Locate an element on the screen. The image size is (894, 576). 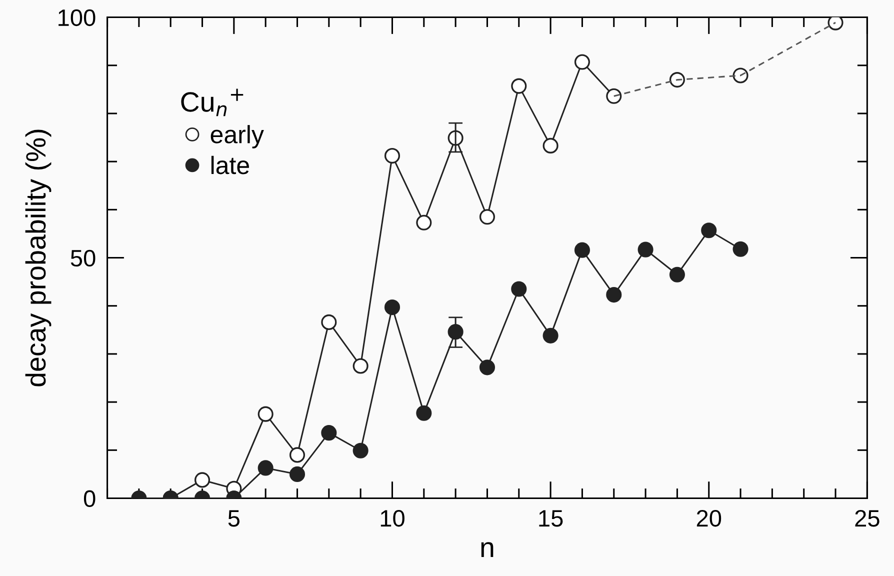
y-axis-title: decay probability (%) is located at coordinates (38, 258).